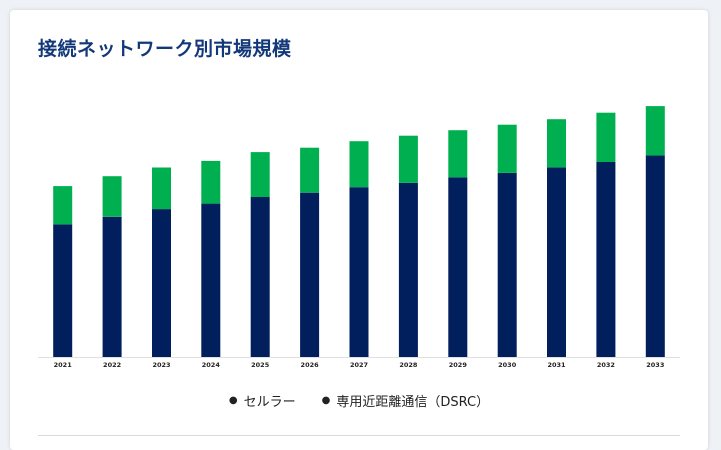  Describe the element at coordinates (63, 290) in the screenshot. I see `bar-cellular-2021` at that location.